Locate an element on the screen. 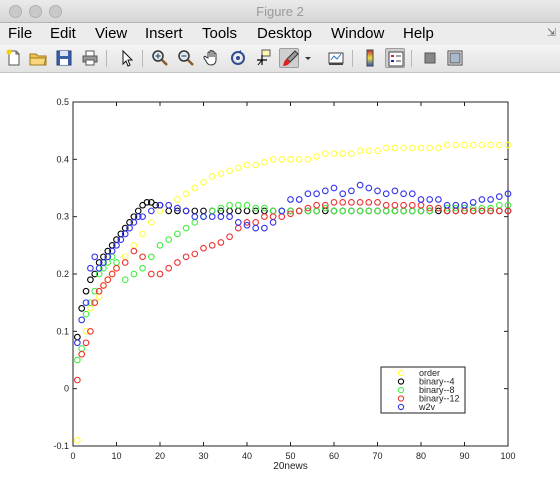  brush-dropdown-icon is located at coordinates (308, 58).